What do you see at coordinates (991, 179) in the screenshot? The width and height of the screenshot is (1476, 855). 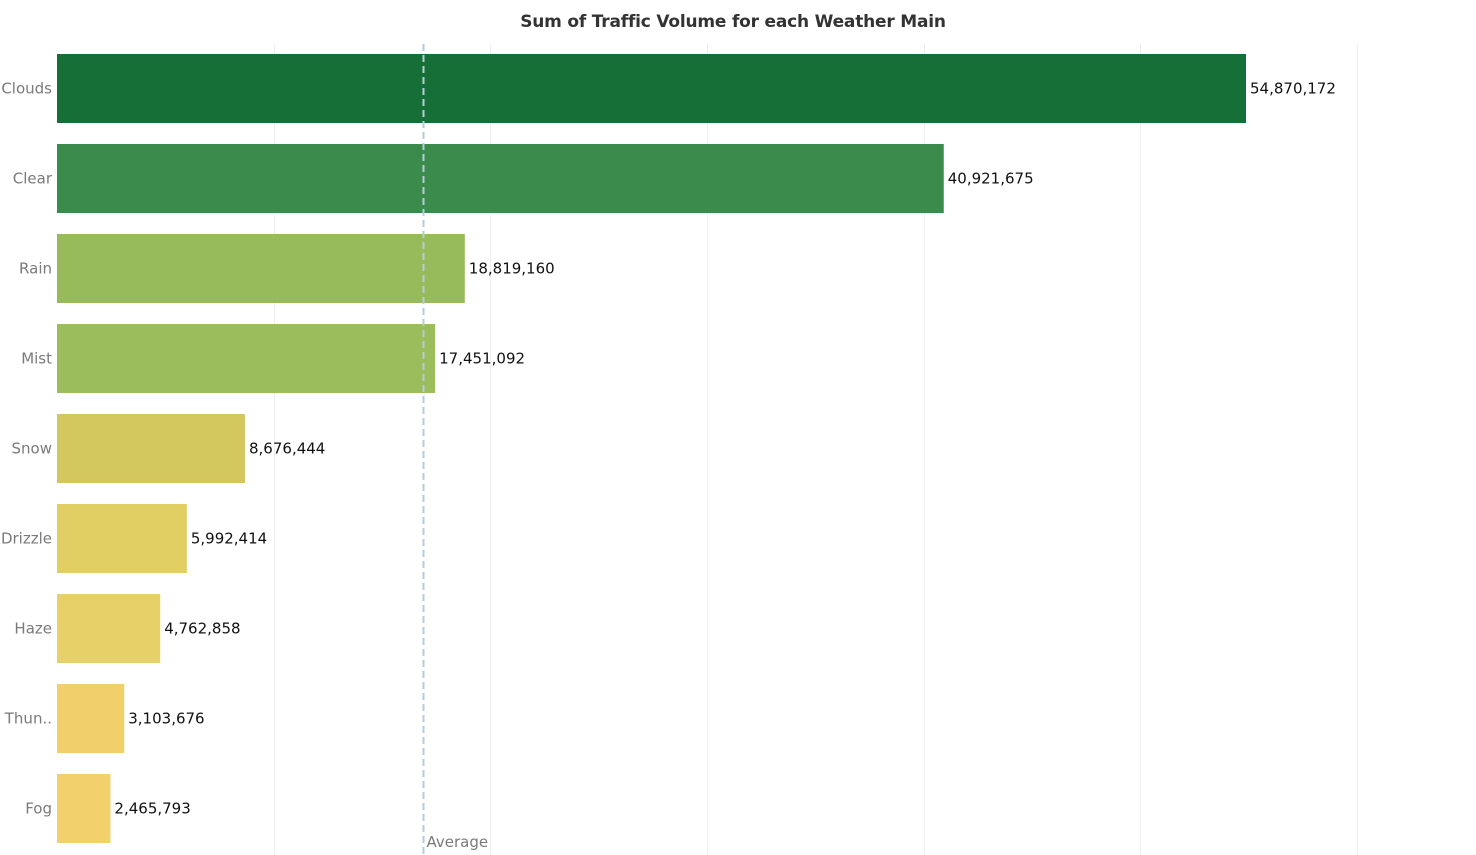 I see `value-label: 40,921,675` at bounding box center [991, 179].